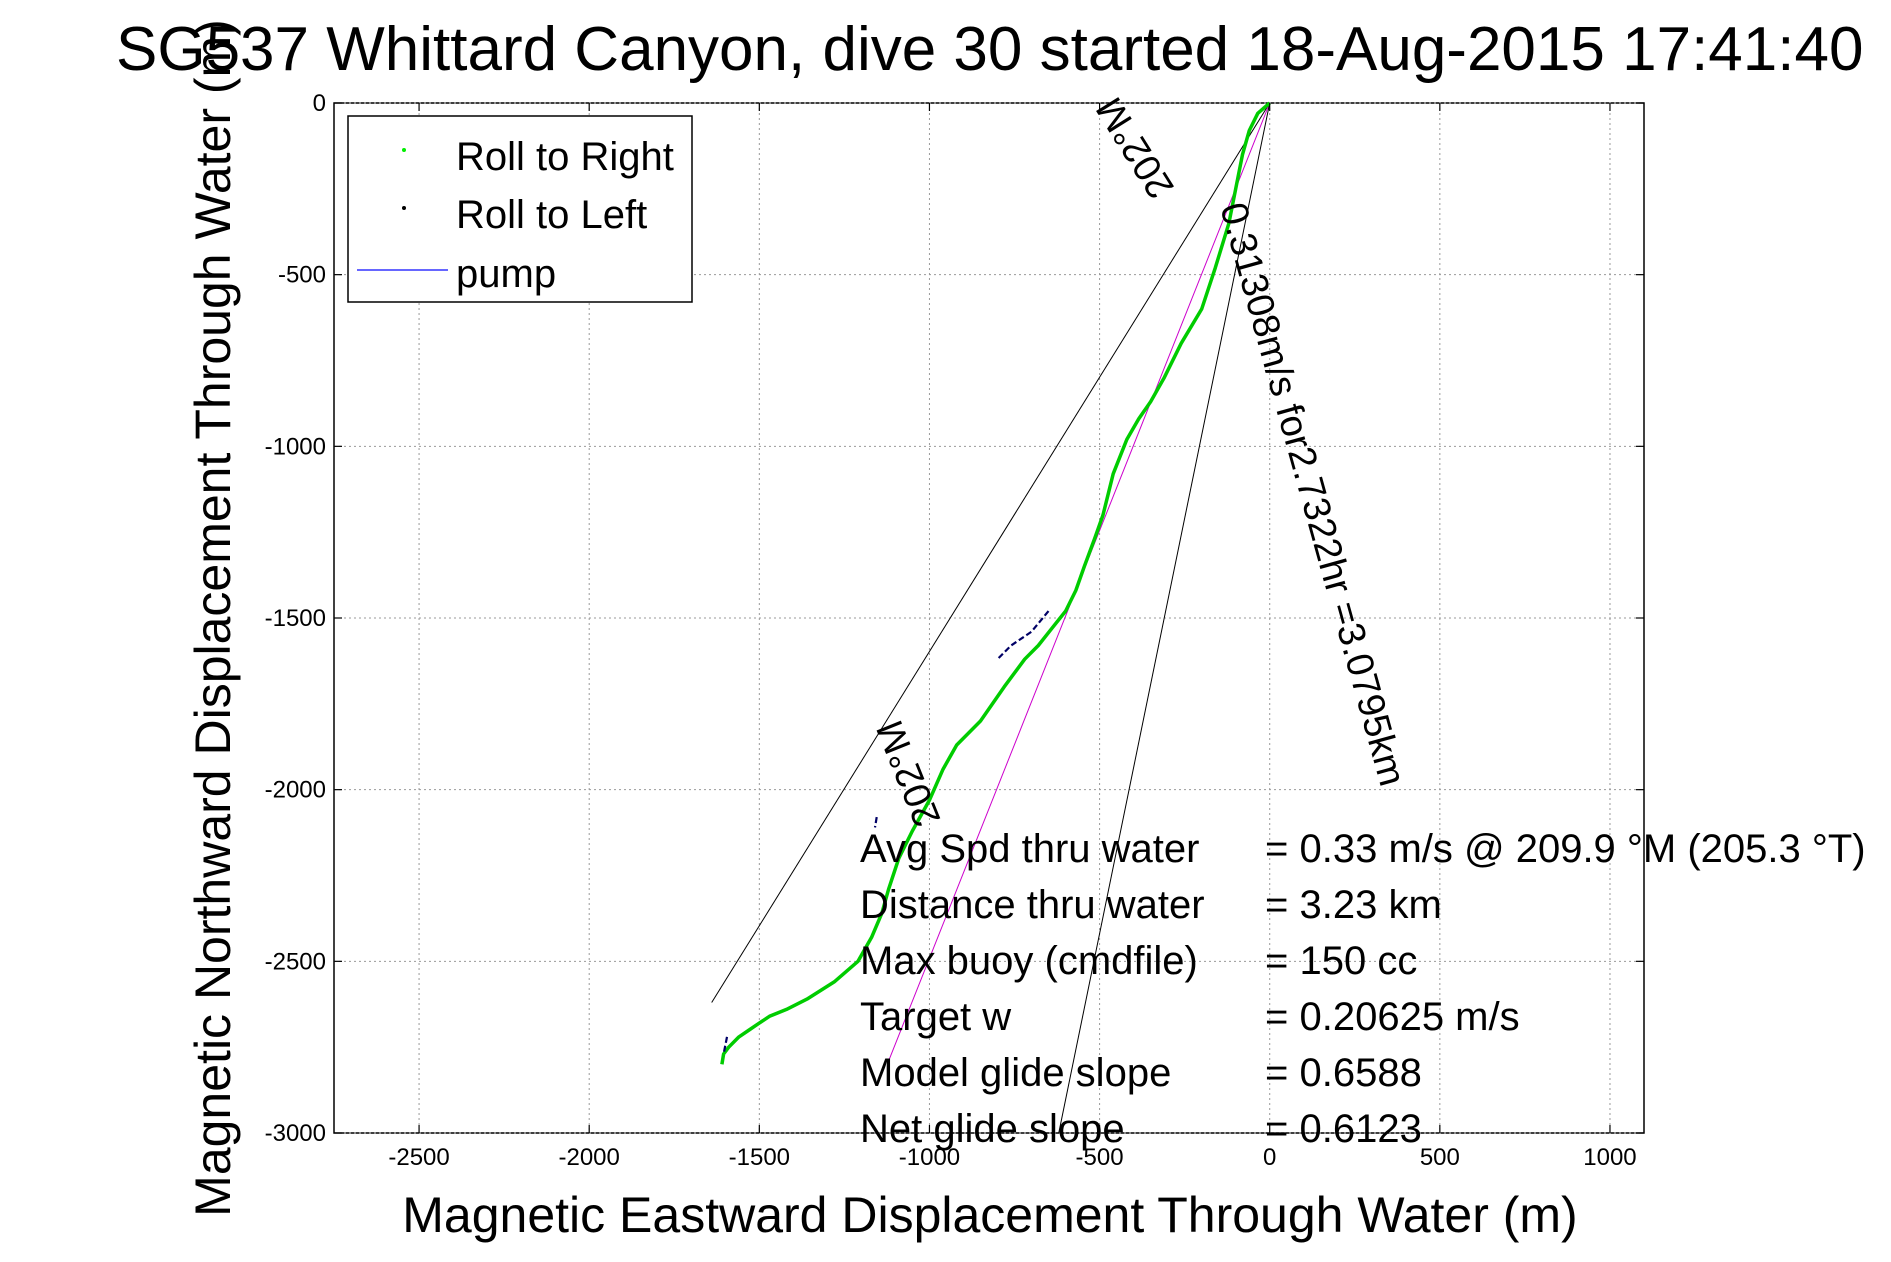 This screenshot has height=1262, width=1891. What do you see at coordinates (295, 446) in the screenshot?
I see `y-tick-label: -1000` at bounding box center [295, 446].